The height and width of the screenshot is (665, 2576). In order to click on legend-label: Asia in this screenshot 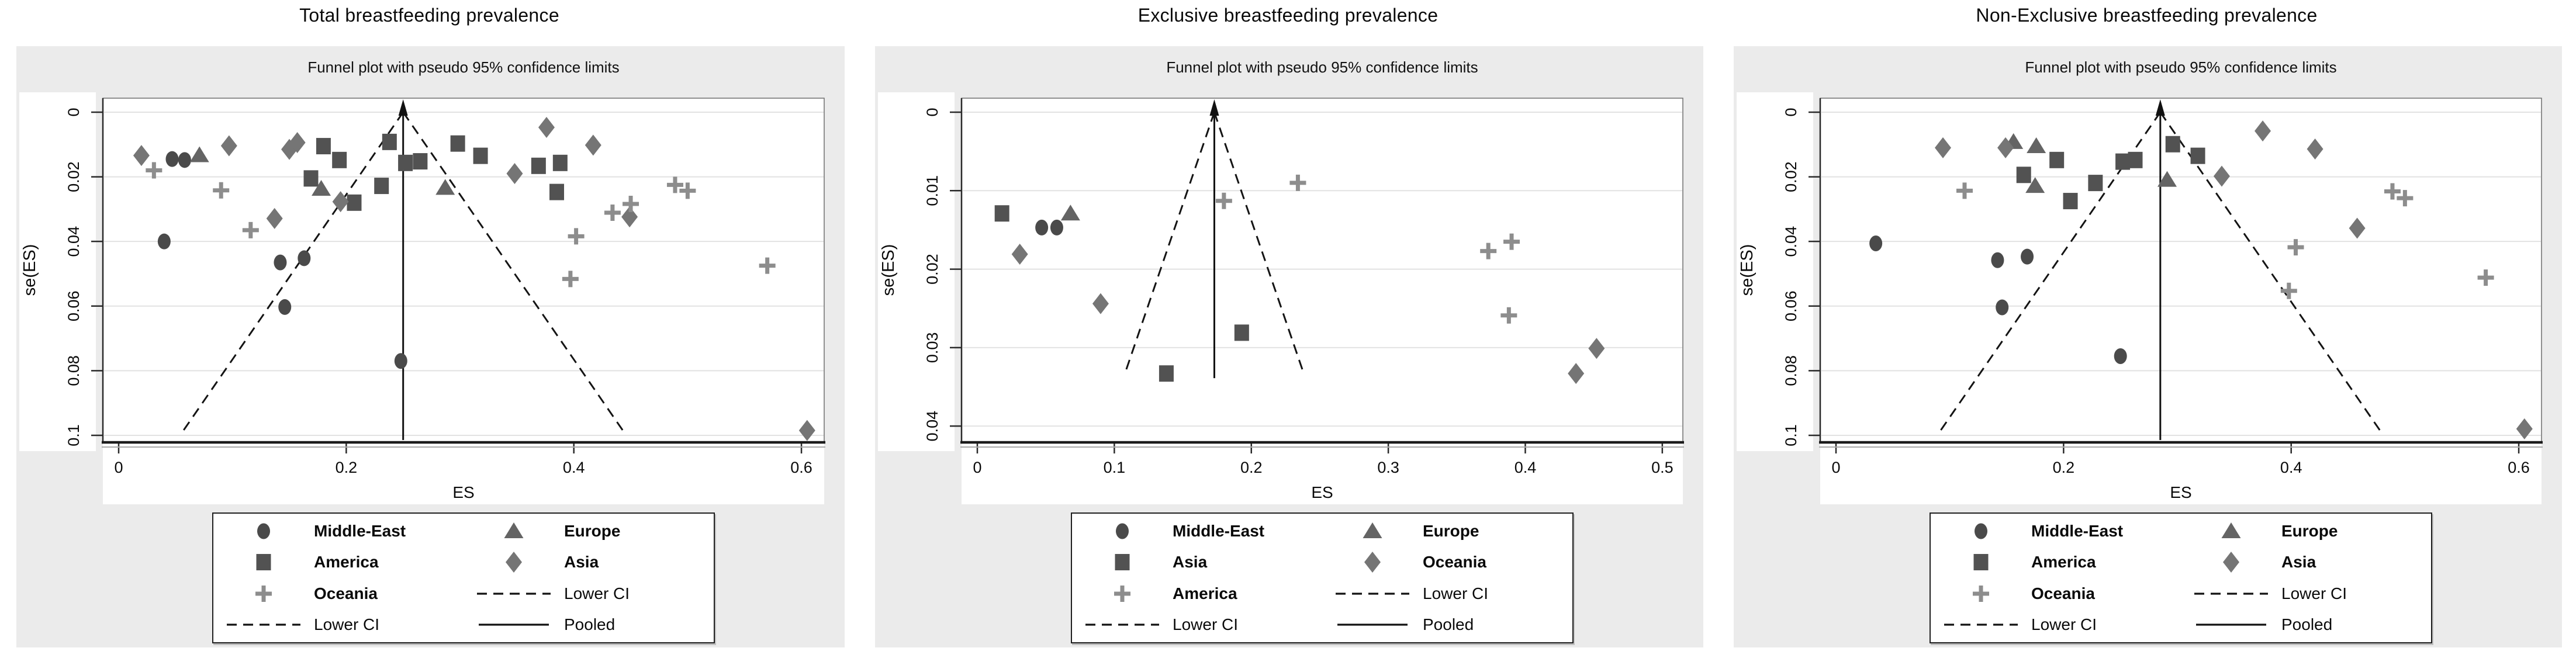, I will do `click(2298, 562)`.